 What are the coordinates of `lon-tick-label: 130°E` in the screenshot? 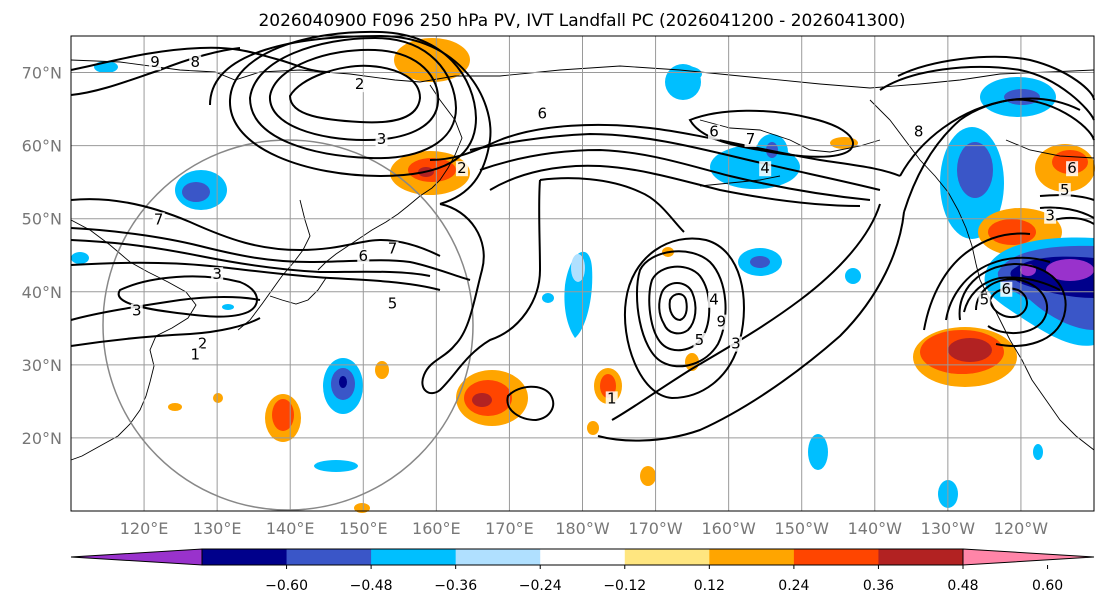 It's located at (217, 528).